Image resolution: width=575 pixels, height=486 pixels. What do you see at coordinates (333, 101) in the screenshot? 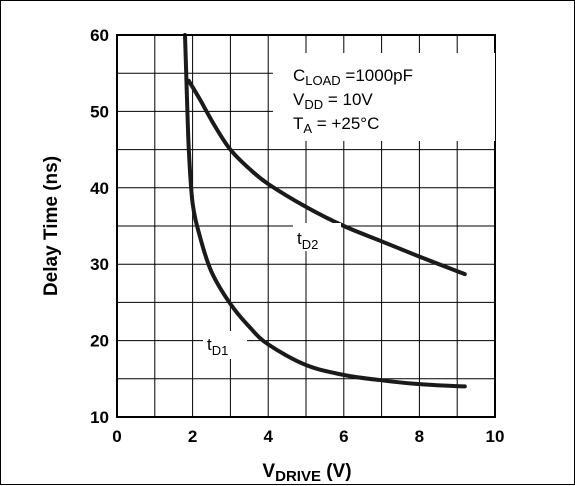
I see `condition-vdd: VDD = 10V` at bounding box center [333, 101].